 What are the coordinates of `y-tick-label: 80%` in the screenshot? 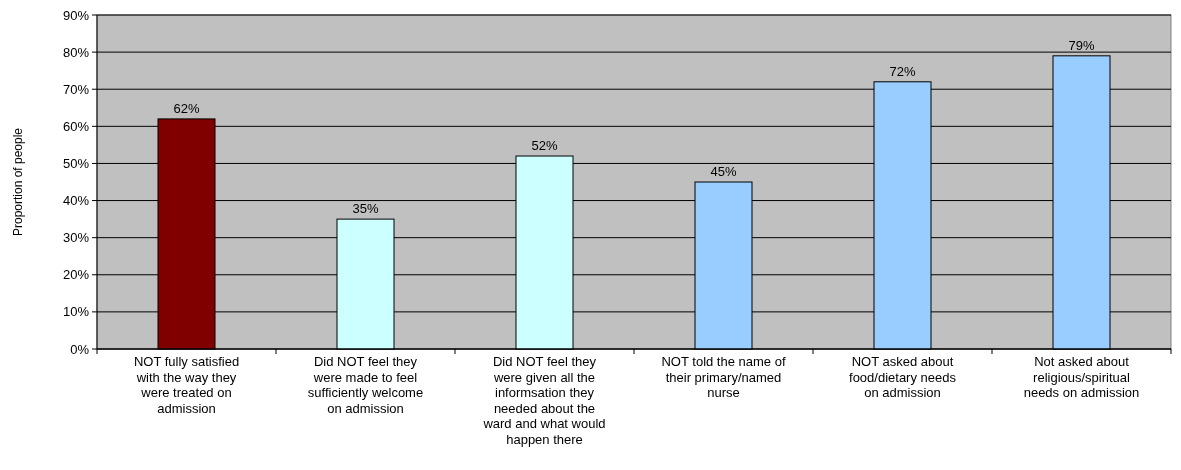 It's located at (76, 52).